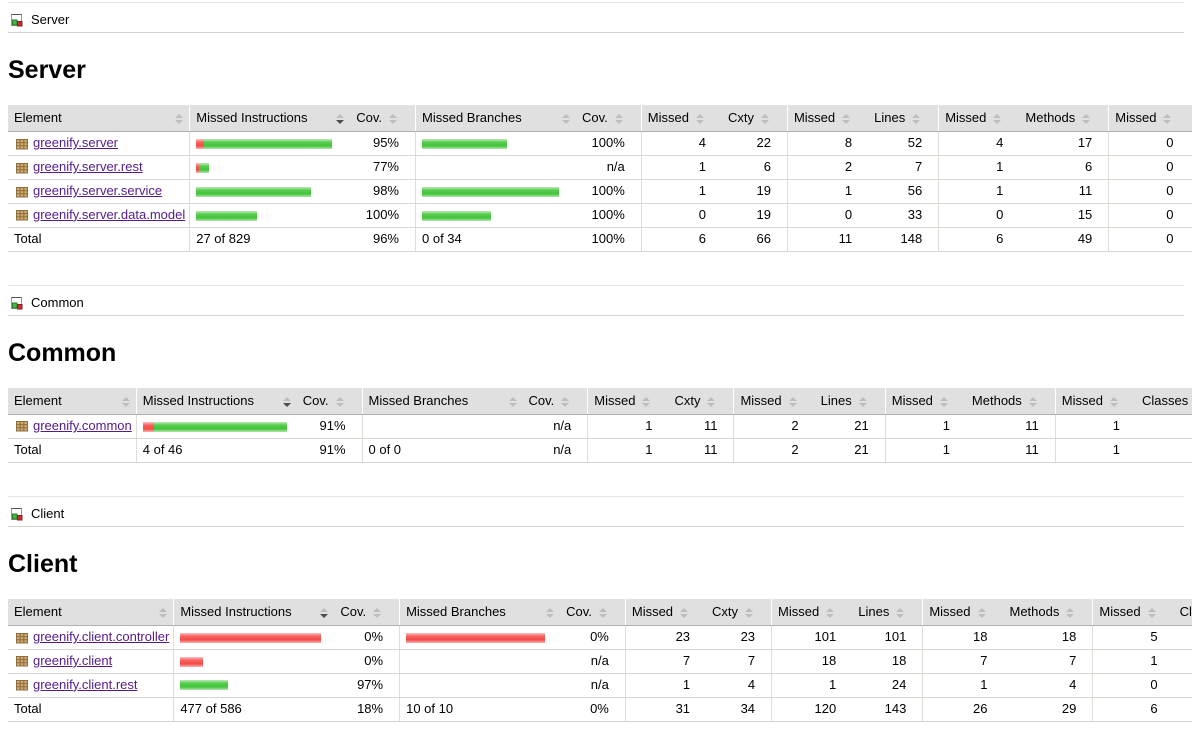  Describe the element at coordinates (88, 167) in the screenshot. I see `package-link: greenify.server.rest` at that location.